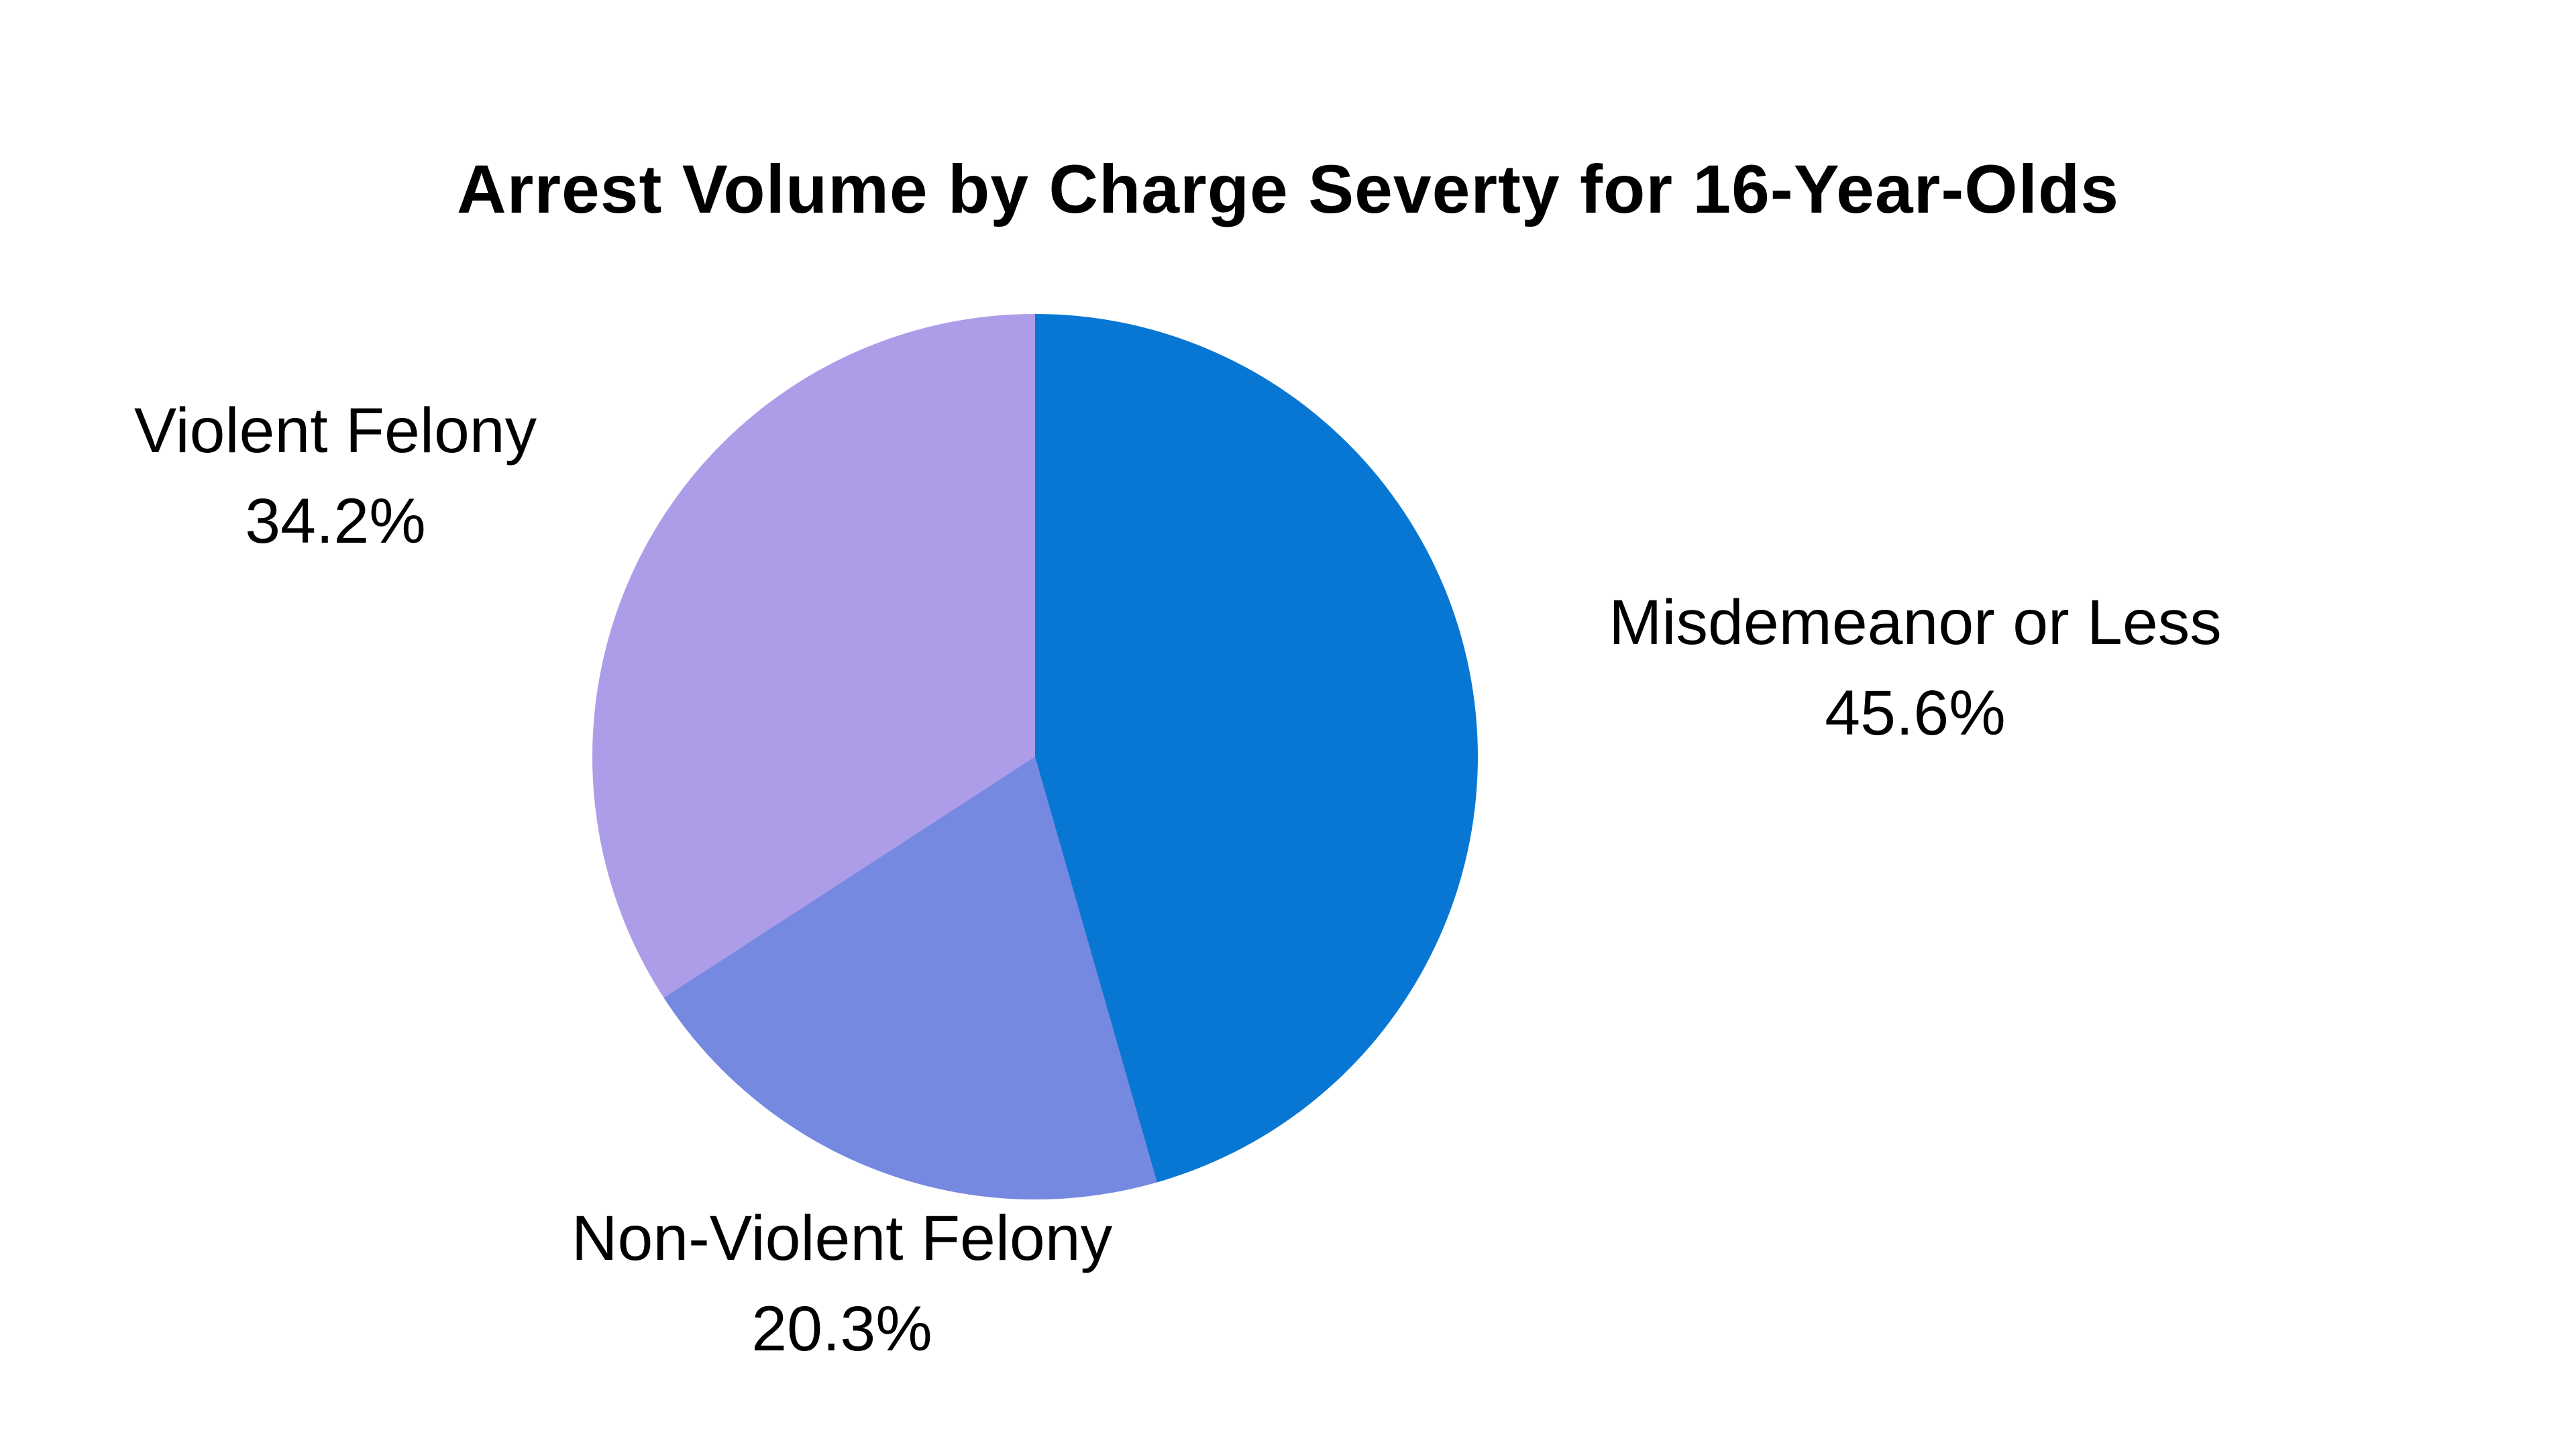 This screenshot has width=2576, height=1449. What do you see at coordinates (335, 476) in the screenshot?
I see `slice-label-violent-felony: Violent Felony 34.2%` at bounding box center [335, 476].